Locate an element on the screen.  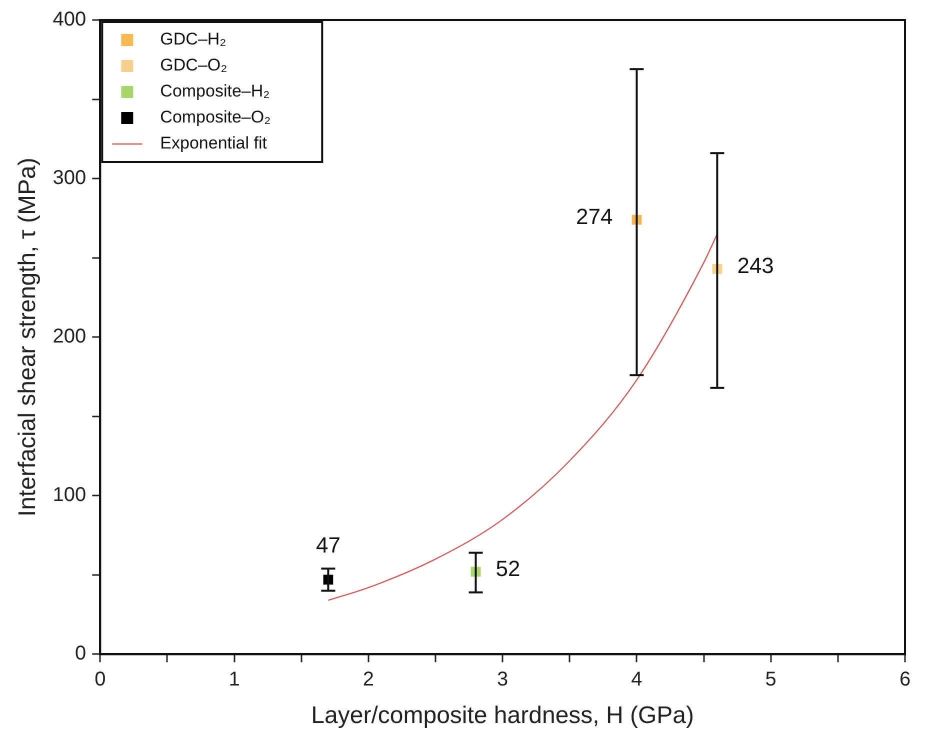
legend-label: Composite–H₂ is located at coordinates (215, 91).